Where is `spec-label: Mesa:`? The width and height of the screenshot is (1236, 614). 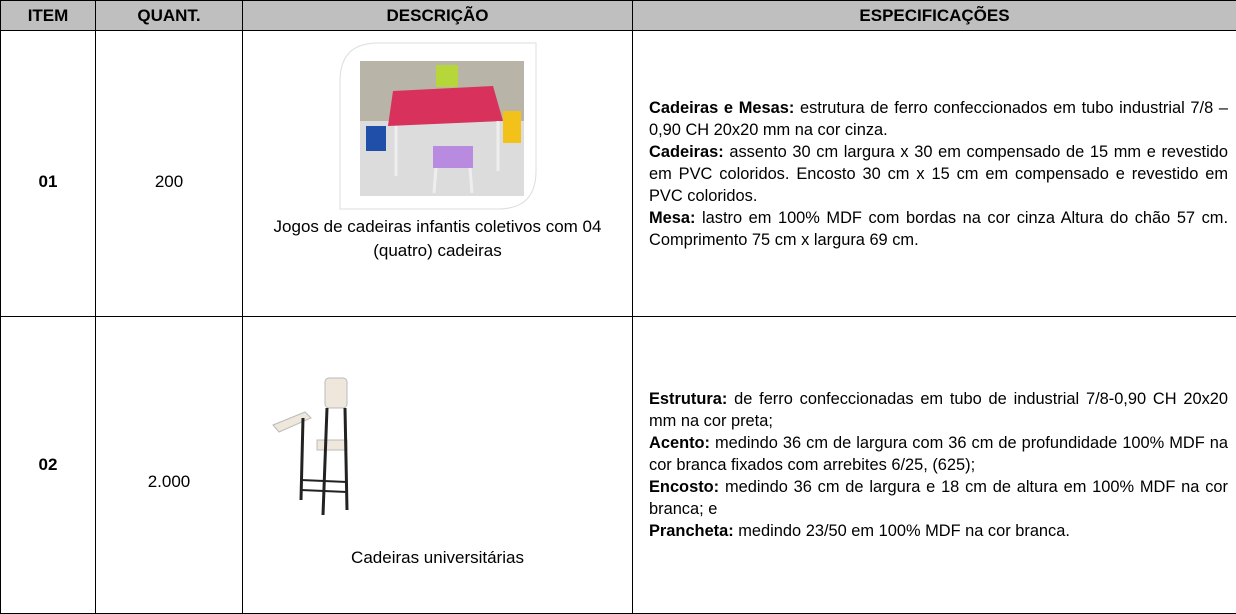 spec-label: Mesa: is located at coordinates (672, 218).